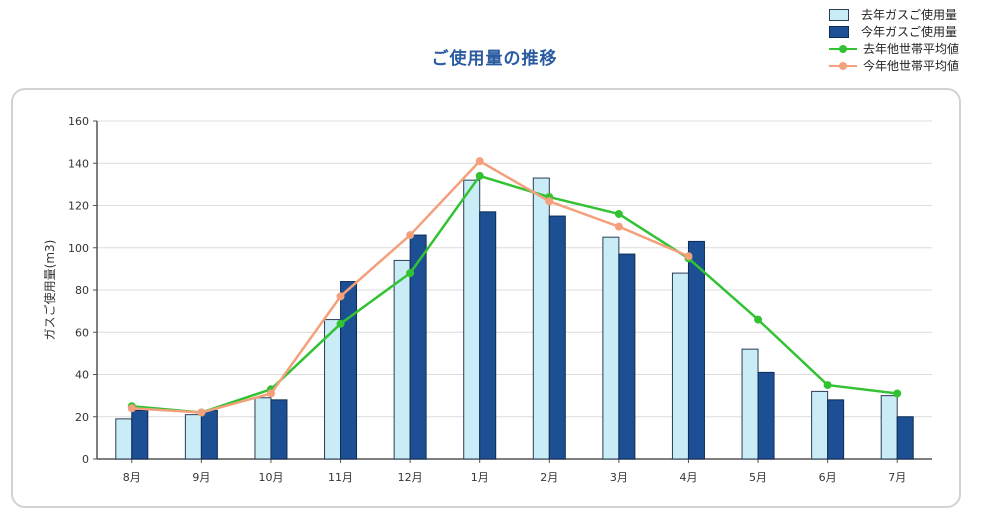 The width and height of the screenshot is (989, 512). What do you see at coordinates (897, 477) in the screenshot?
I see `x-tick-label: 7月` at bounding box center [897, 477].